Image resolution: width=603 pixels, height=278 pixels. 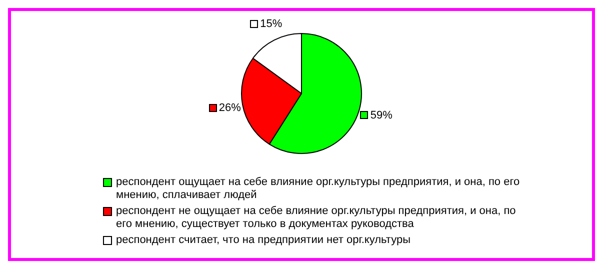 What do you see at coordinates (230, 108) in the screenshot?
I see `data-label: 26%` at bounding box center [230, 108].